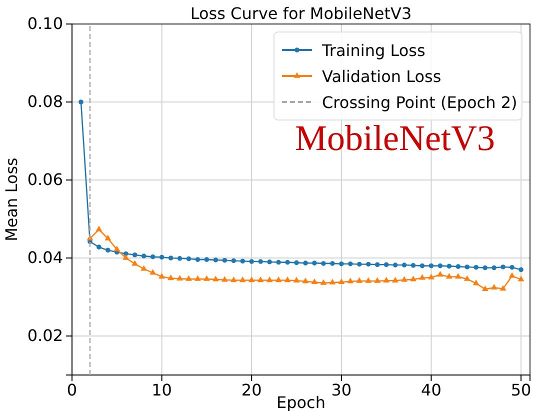  What do you see at coordinates (45, 336) in the screenshot?
I see `y-tick-label: 0.02` at bounding box center [45, 336].